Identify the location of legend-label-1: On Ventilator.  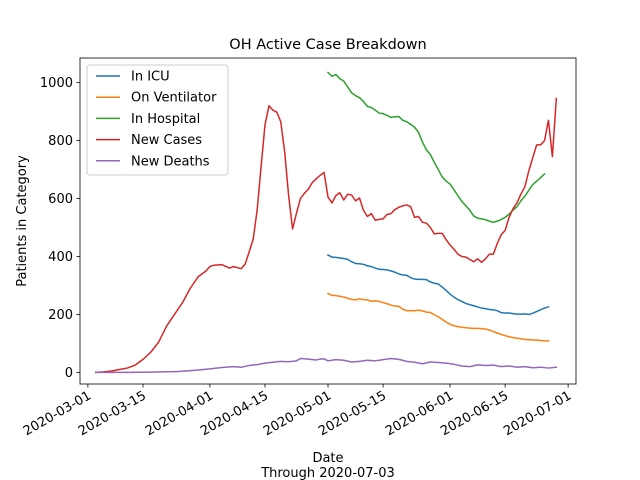
(174, 98).